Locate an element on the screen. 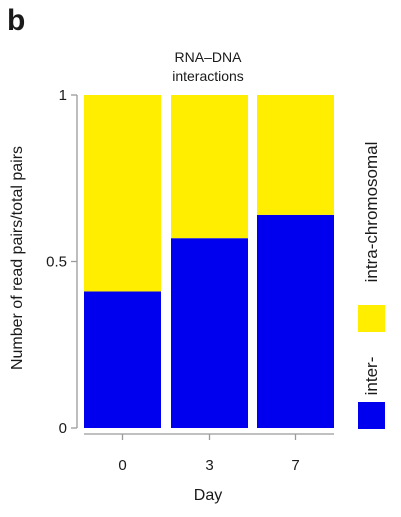  x-tick-label: 3 is located at coordinates (209, 465).